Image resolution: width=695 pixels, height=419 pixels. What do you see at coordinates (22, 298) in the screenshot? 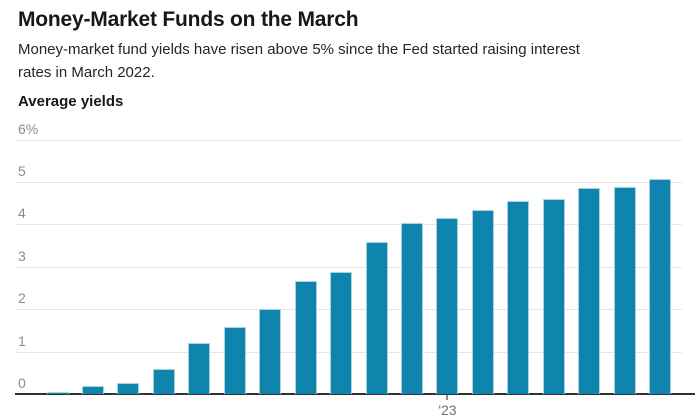
I see `y-axis-tick-label: 2` at bounding box center [22, 298].